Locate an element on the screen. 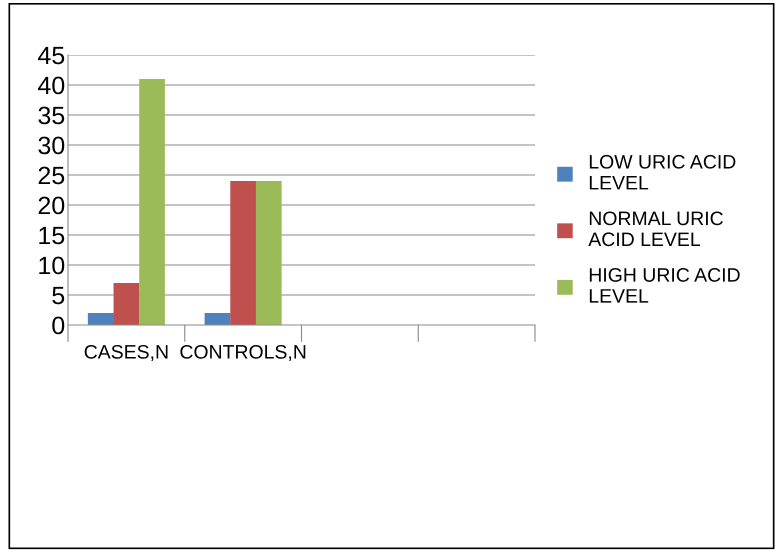  y-tick-label: 5 is located at coordinates (58, 295).